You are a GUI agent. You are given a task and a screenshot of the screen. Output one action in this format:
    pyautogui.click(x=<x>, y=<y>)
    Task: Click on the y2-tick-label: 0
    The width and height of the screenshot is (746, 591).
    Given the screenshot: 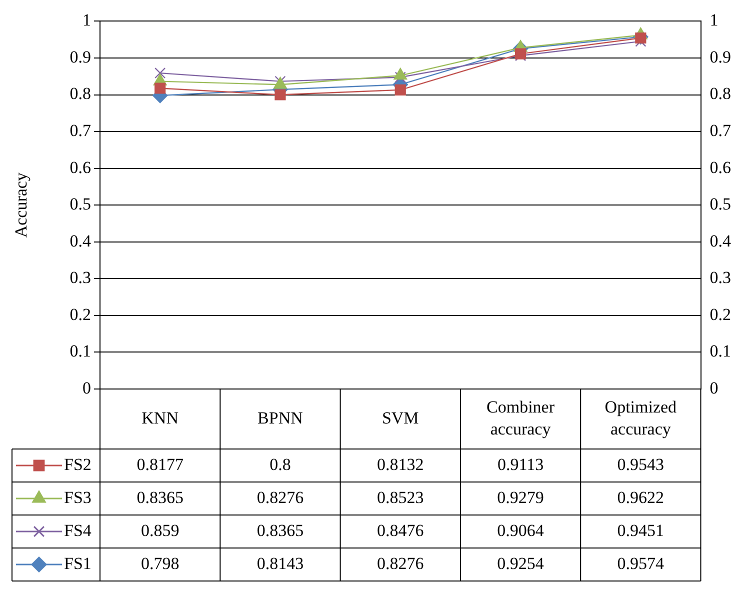 What is the action you would take?
    pyautogui.click(x=714, y=388)
    